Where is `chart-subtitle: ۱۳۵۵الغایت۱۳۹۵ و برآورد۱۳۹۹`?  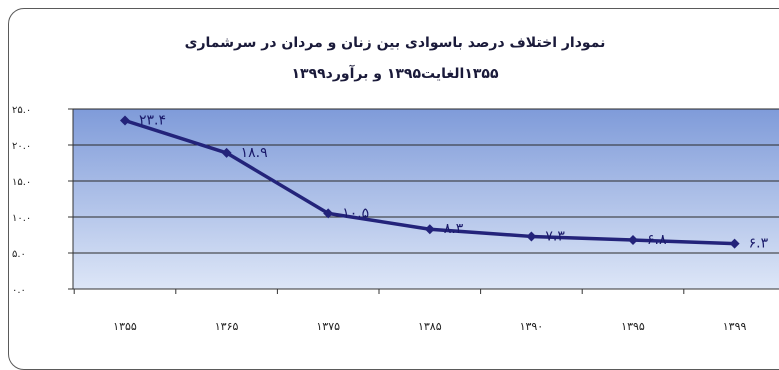
chart-subtitle: ۱۳۵۵الغایت۱۳۹۵ و برآورد۱۳۹۹ is located at coordinates (394, 73).